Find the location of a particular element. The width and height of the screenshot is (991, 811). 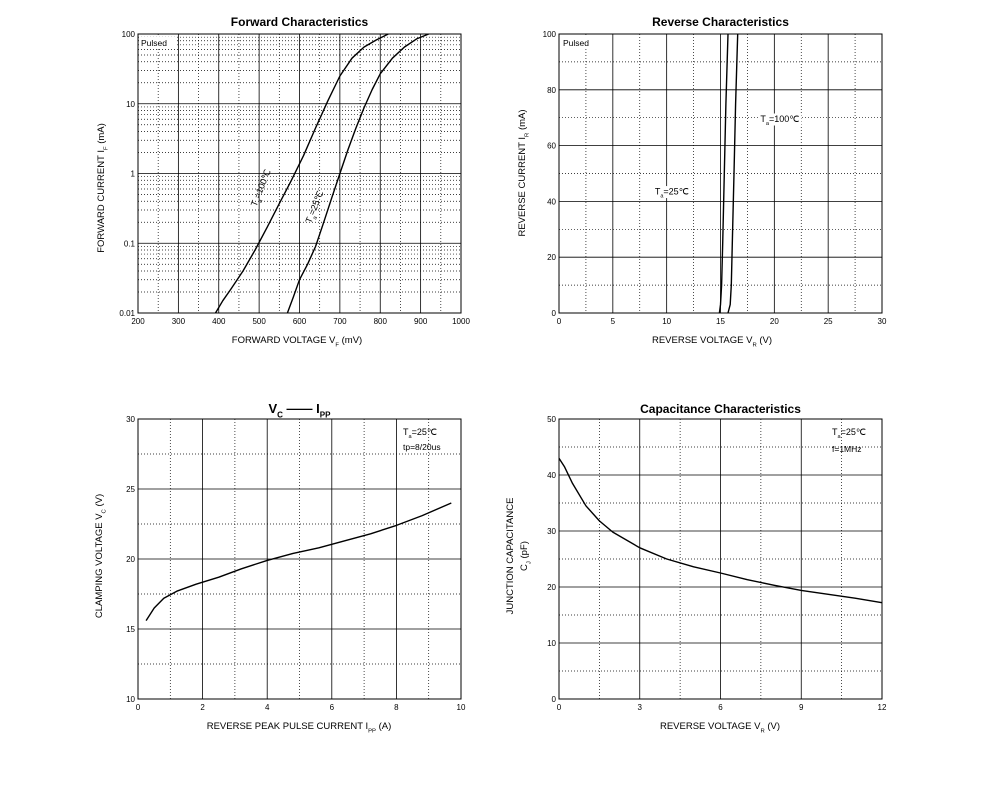

chart-title: Forward Characteristics is located at coordinates (300, 22).